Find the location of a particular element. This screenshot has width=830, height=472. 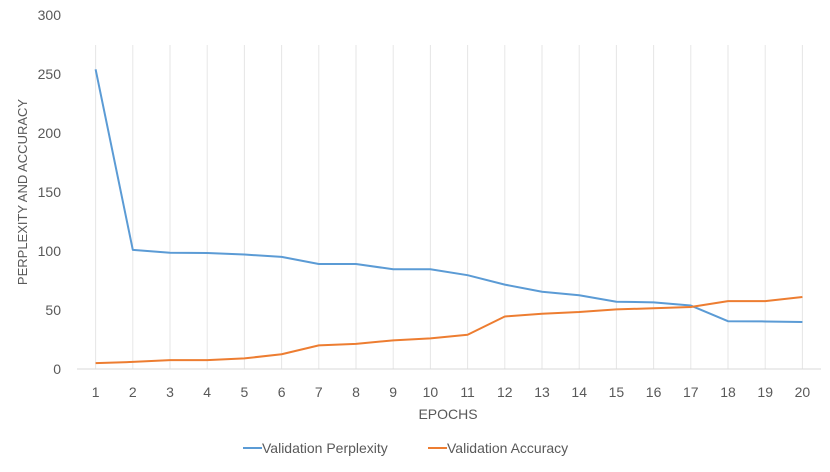

x-tick-label: 17 is located at coordinates (691, 392).